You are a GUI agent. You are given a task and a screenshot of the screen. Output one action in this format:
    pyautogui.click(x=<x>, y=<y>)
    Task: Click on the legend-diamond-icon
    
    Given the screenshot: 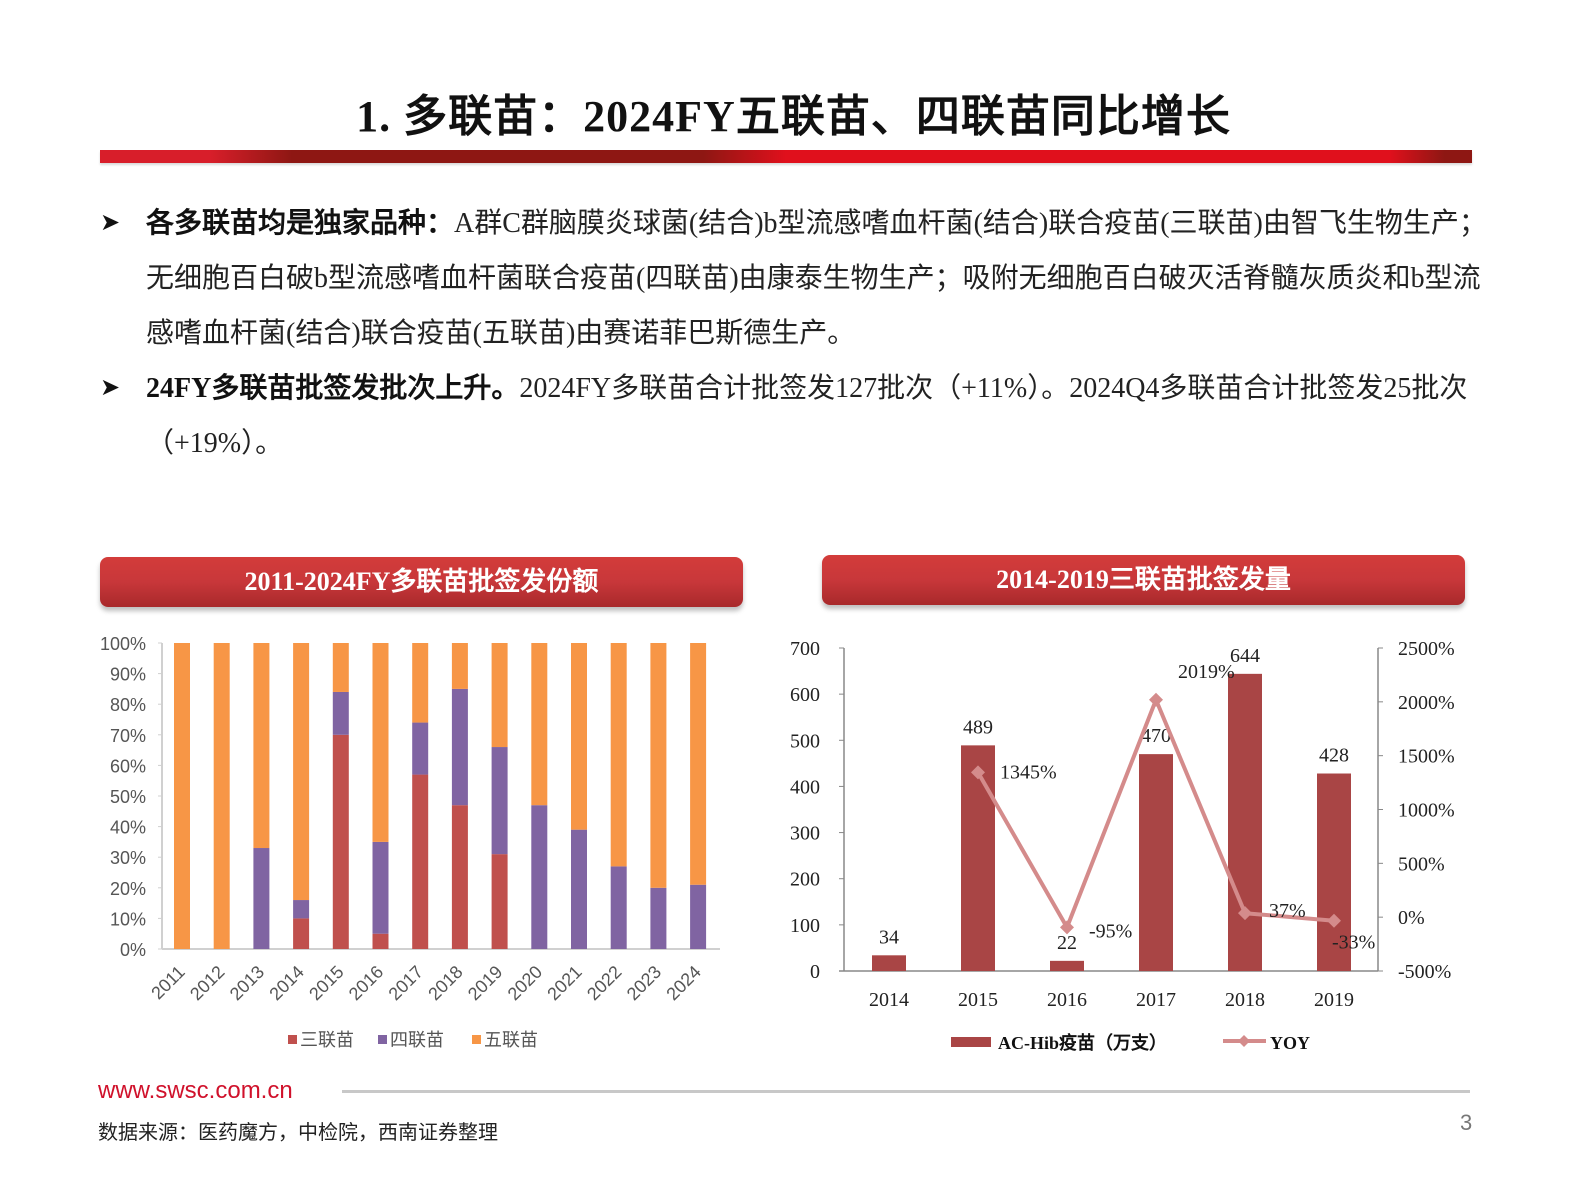 What is the action you would take?
    pyautogui.click(x=1244, y=1041)
    